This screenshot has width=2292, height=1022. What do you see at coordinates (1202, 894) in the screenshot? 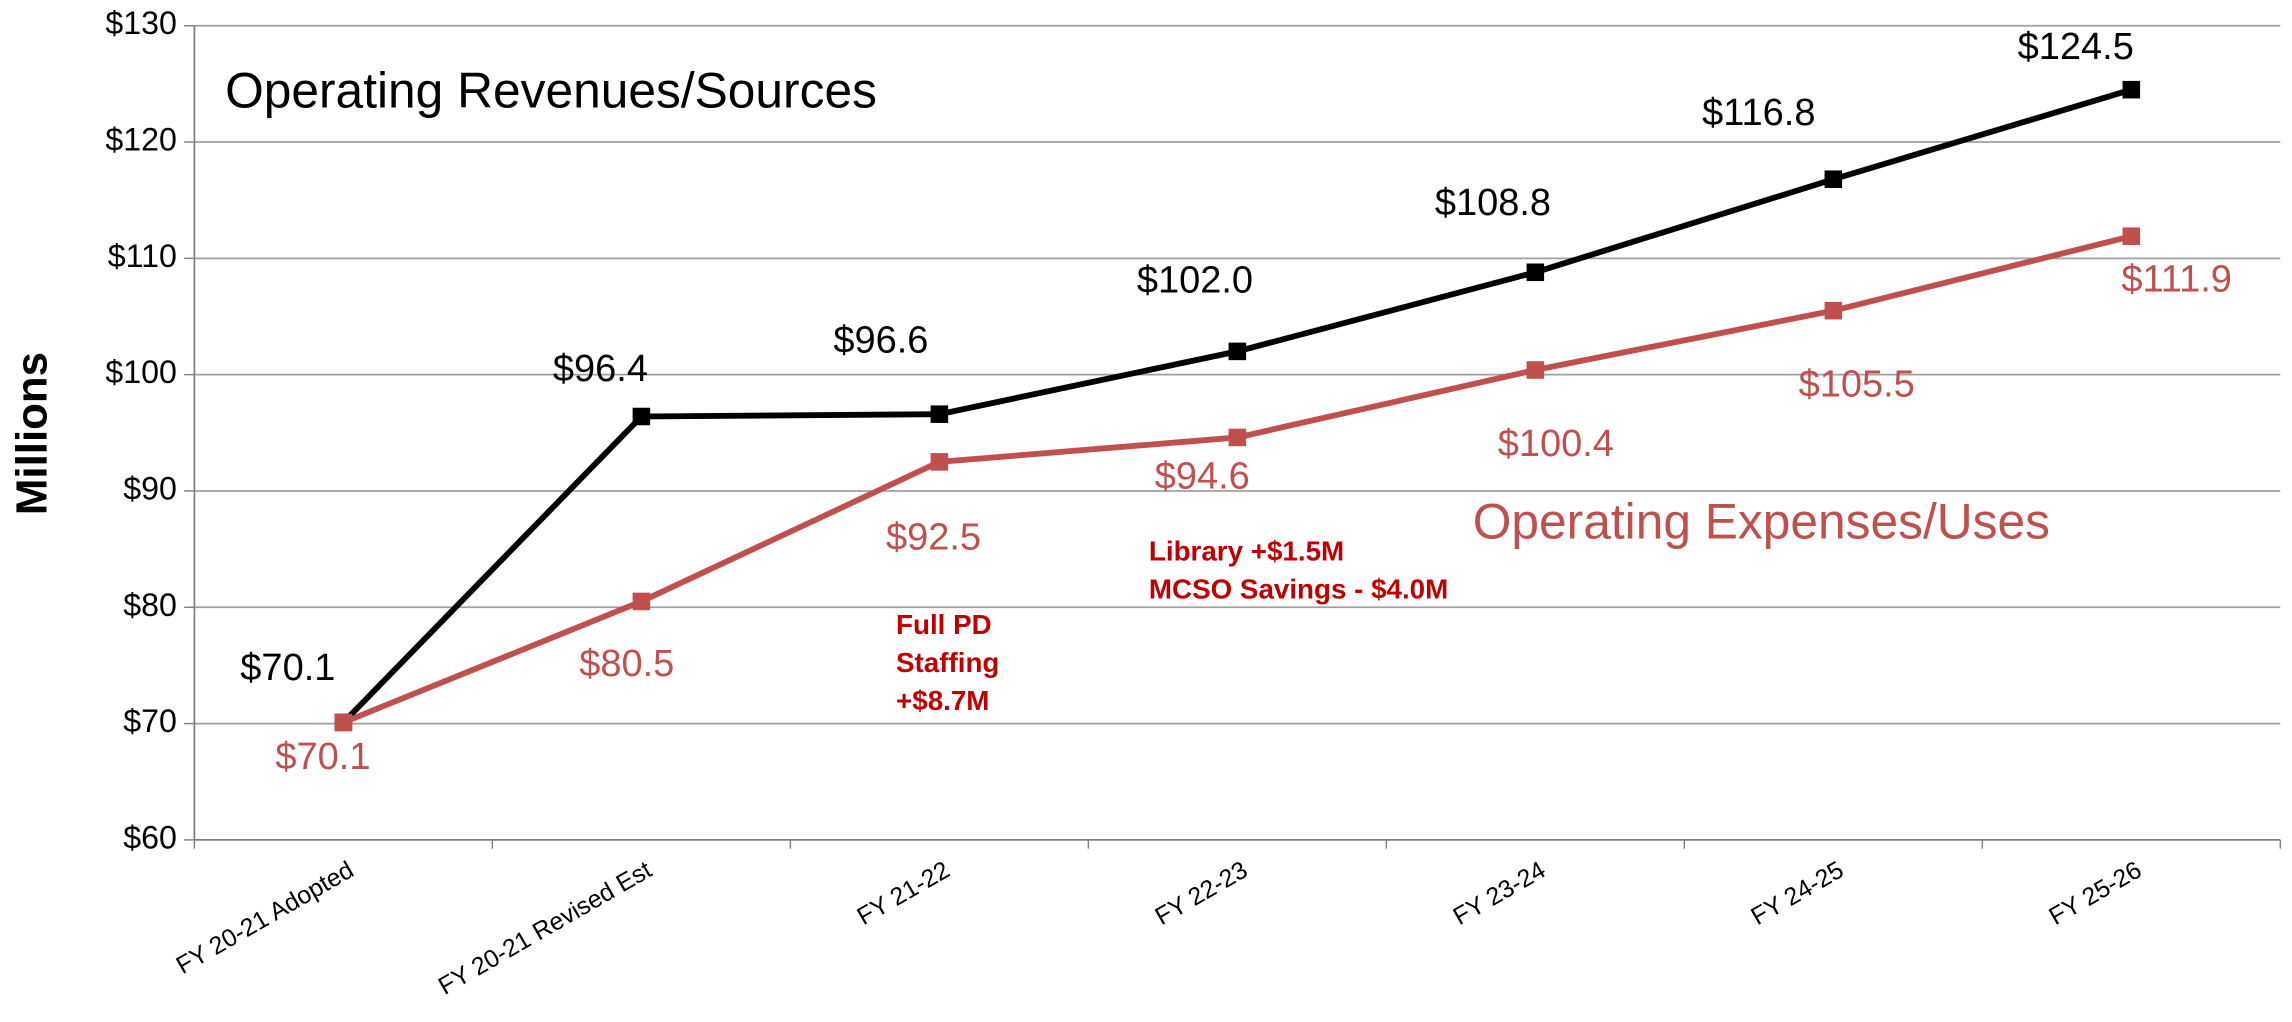
I see `x-tick-label: FY 22-23` at bounding box center [1202, 894].